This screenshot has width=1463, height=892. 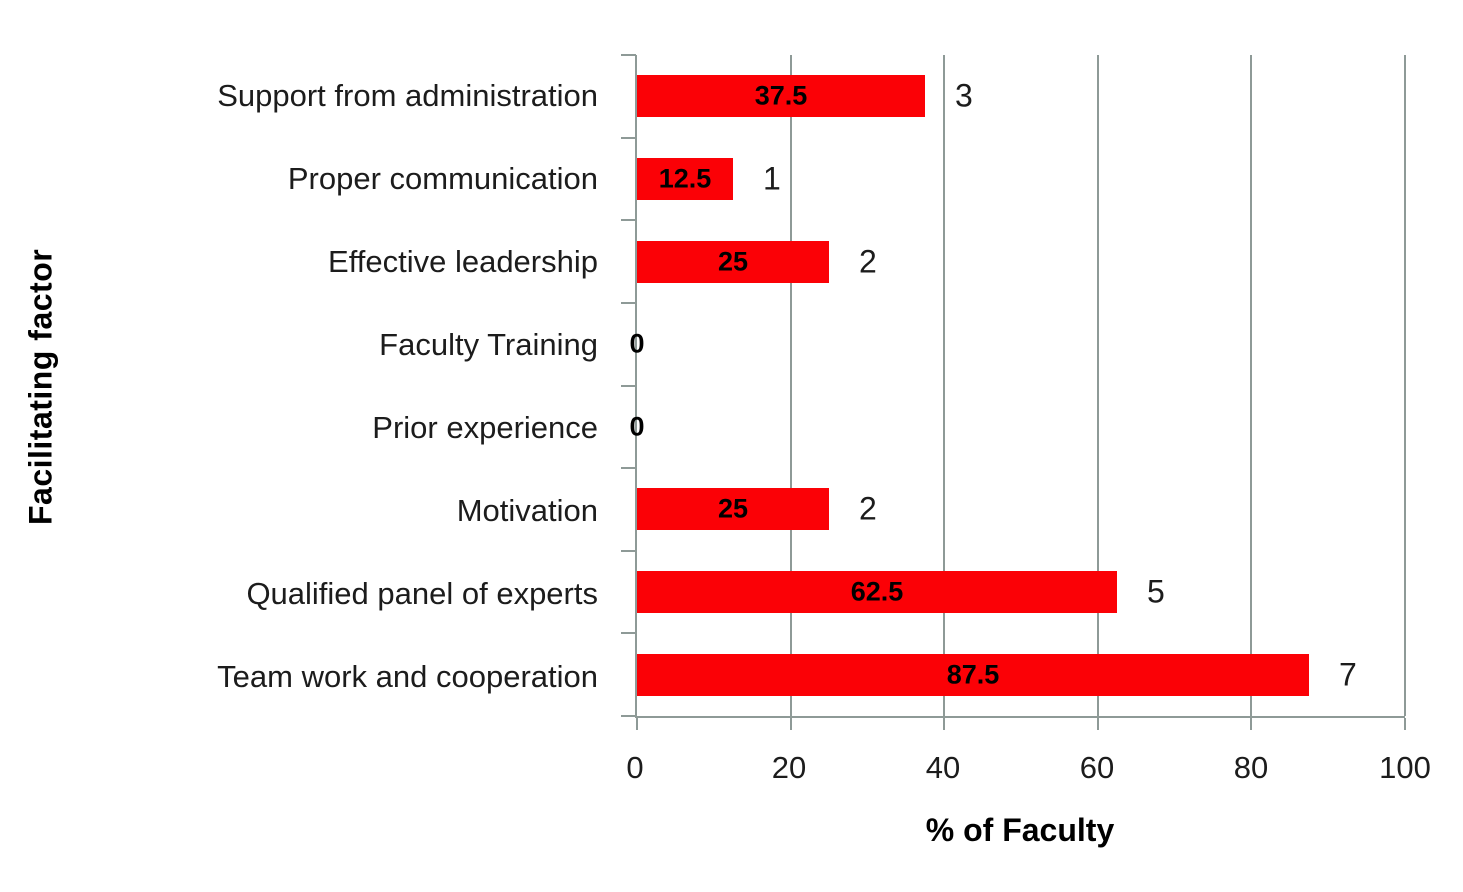 I want to click on bar-row: 37.5 3, so click(x=1013, y=96).